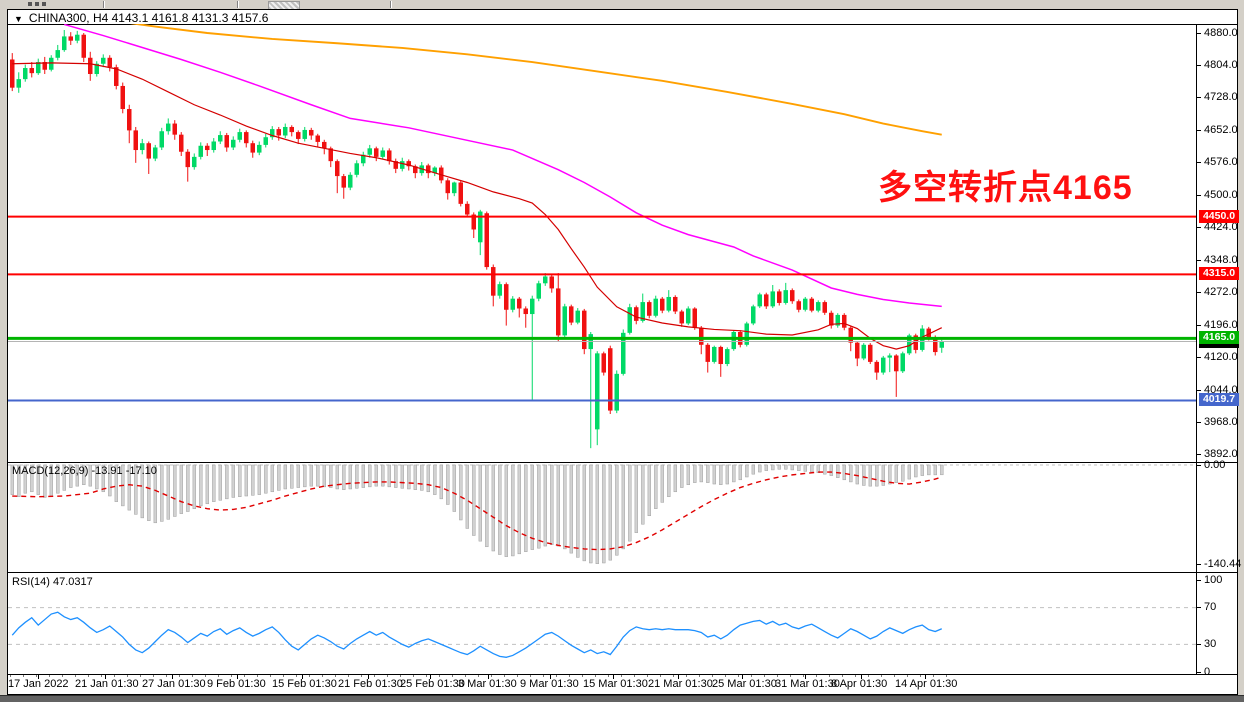 The width and height of the screenshot is (1244, 702). What do you see at coordinates (477, 511) in the screenshot?
I see `macd-signal-line` at bounding box center [477, 511].